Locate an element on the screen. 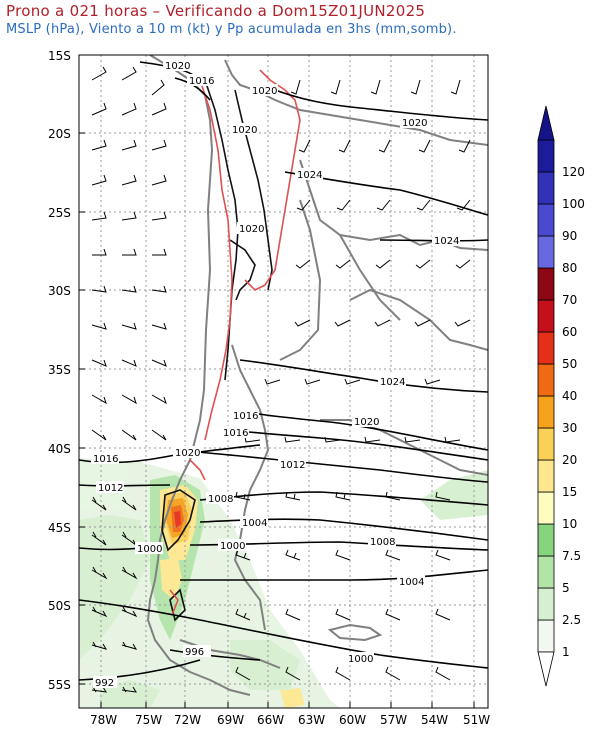 This screenshot has height=750, width=600. lat-tick-label: 55S is located at coordinates (59, 685).